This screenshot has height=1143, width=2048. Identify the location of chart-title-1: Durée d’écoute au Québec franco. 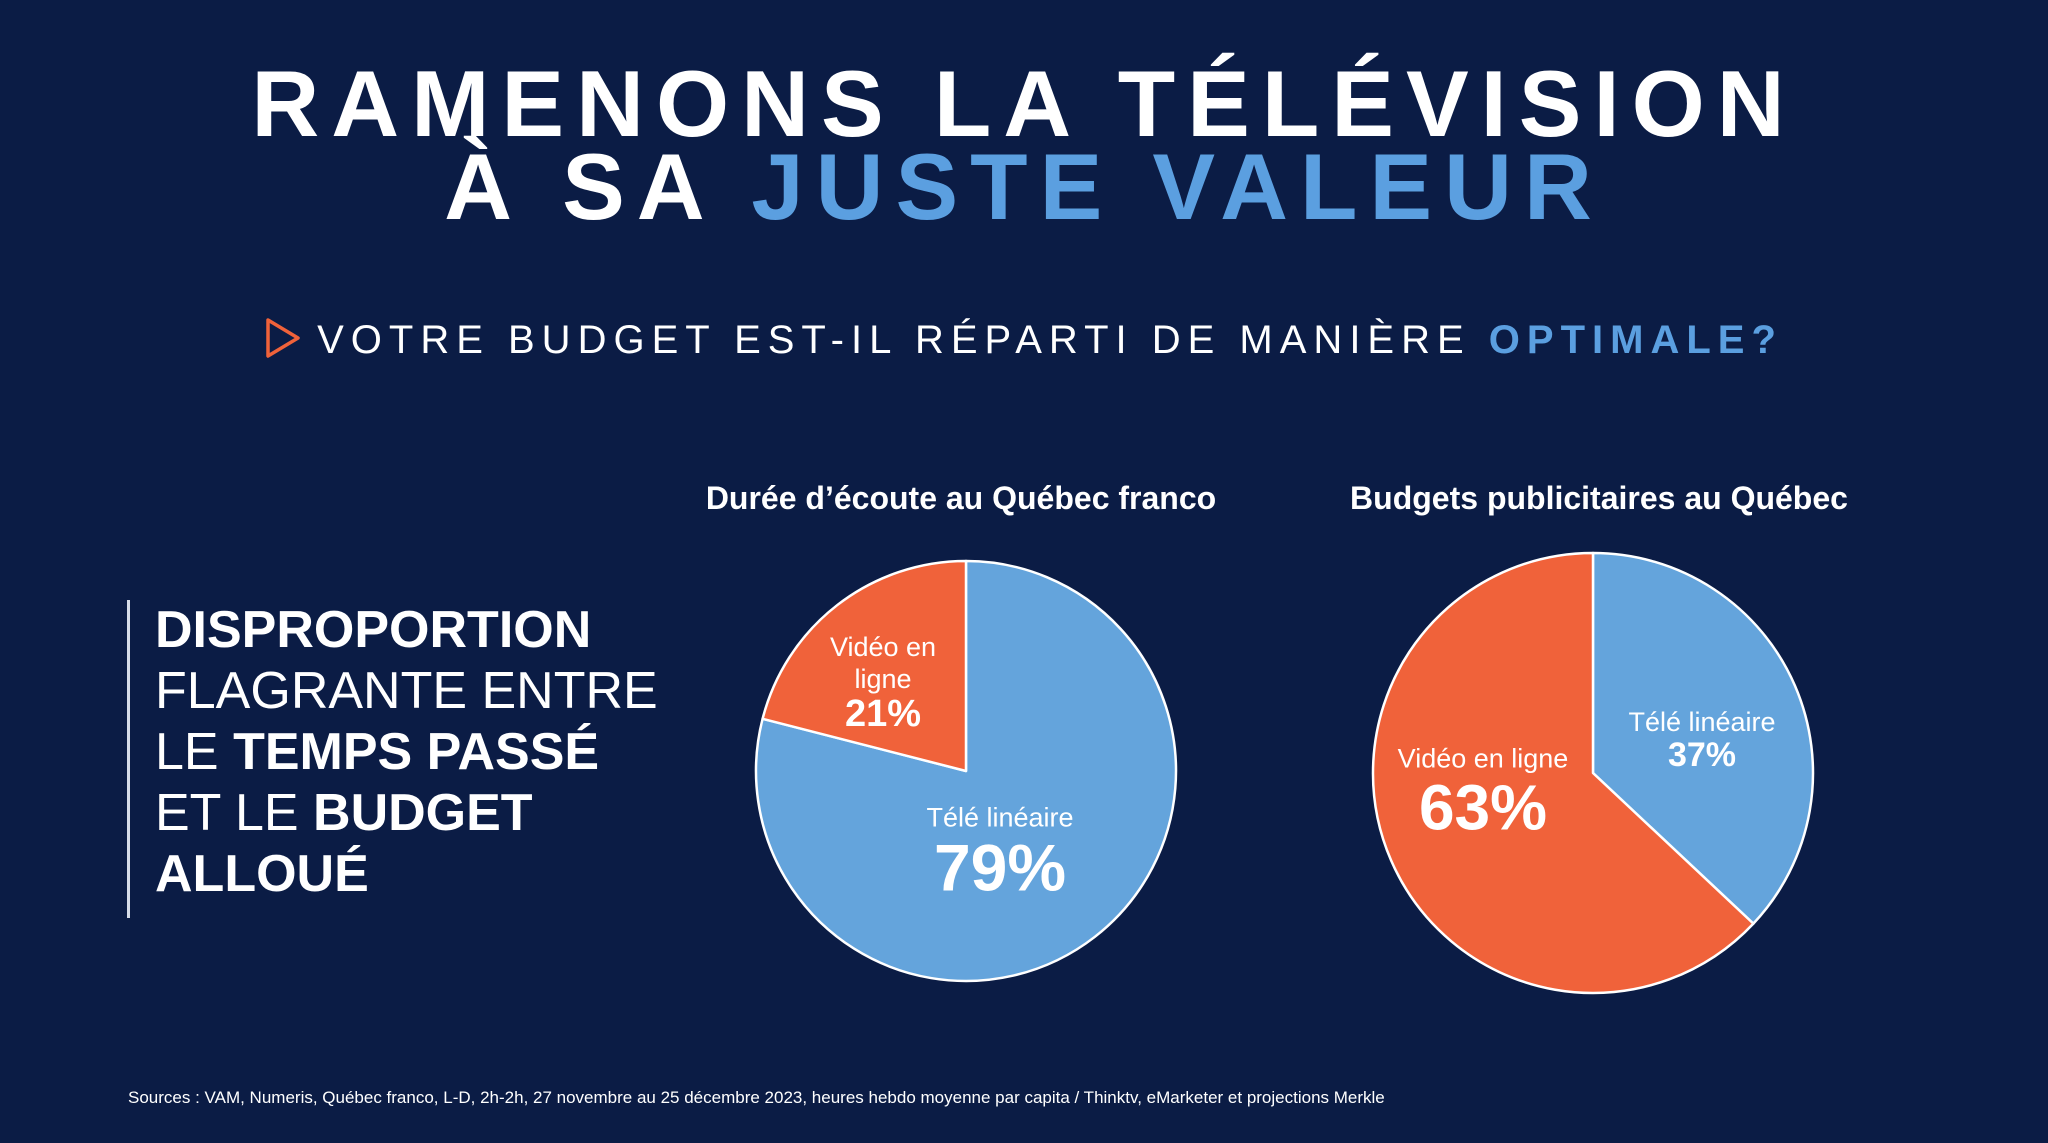
(961, 498).